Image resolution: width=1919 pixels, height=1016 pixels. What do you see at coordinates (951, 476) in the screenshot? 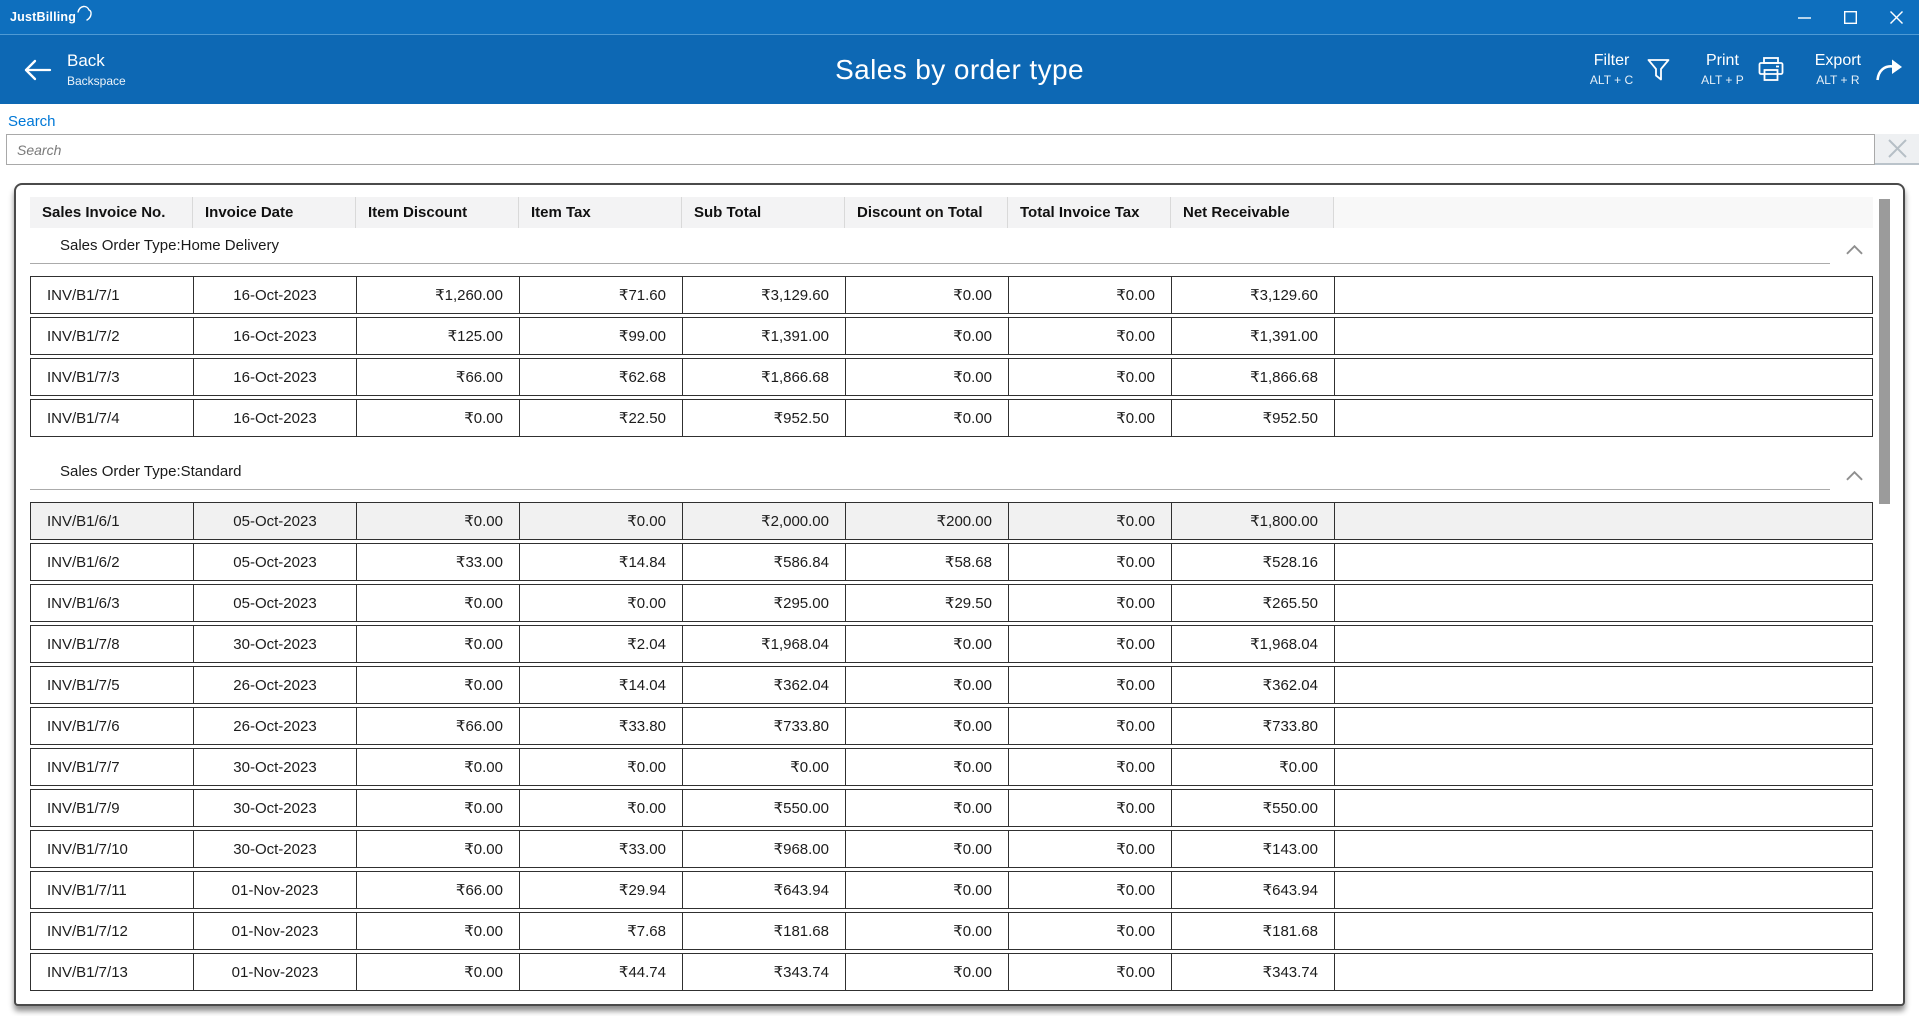
I see `group-header: Sales Order Type:Standard` at bounding box center [951, 476].